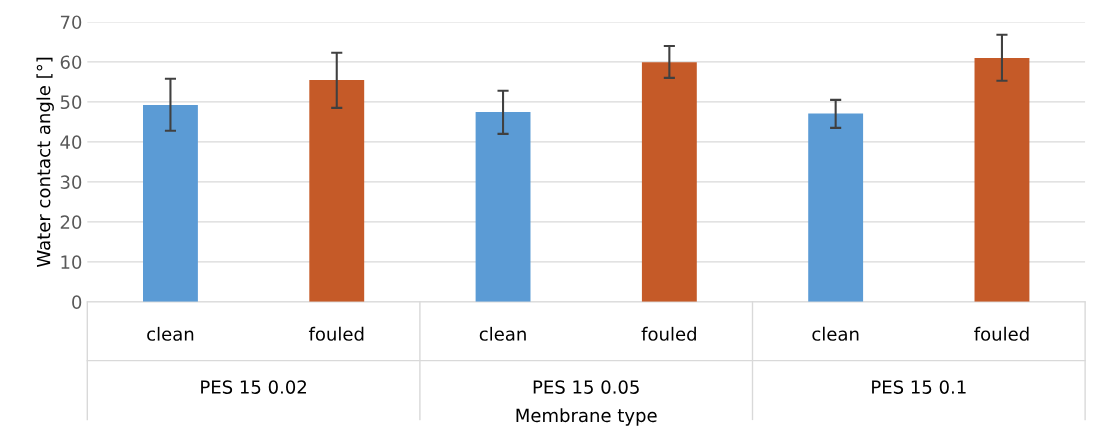 The width and height of the screenshot is (1105, 430). What do you see at coordinates (71, 62) in the screenshot?
I see `y-tick-label: 60` at bounding box center [71, 62].